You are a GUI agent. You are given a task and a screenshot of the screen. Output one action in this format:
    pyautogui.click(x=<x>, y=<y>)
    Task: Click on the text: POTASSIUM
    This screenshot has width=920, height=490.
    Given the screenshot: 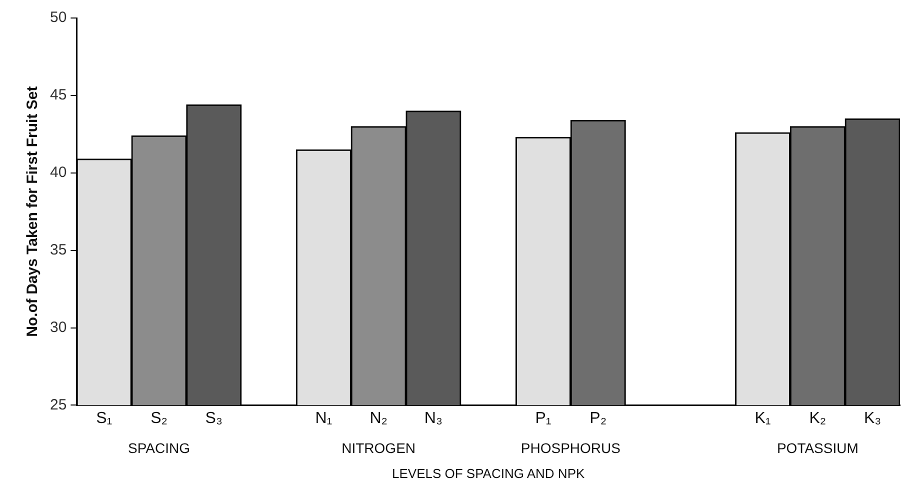 What is the action you would take?
    pyautogui.click(x=817, y=448)
    